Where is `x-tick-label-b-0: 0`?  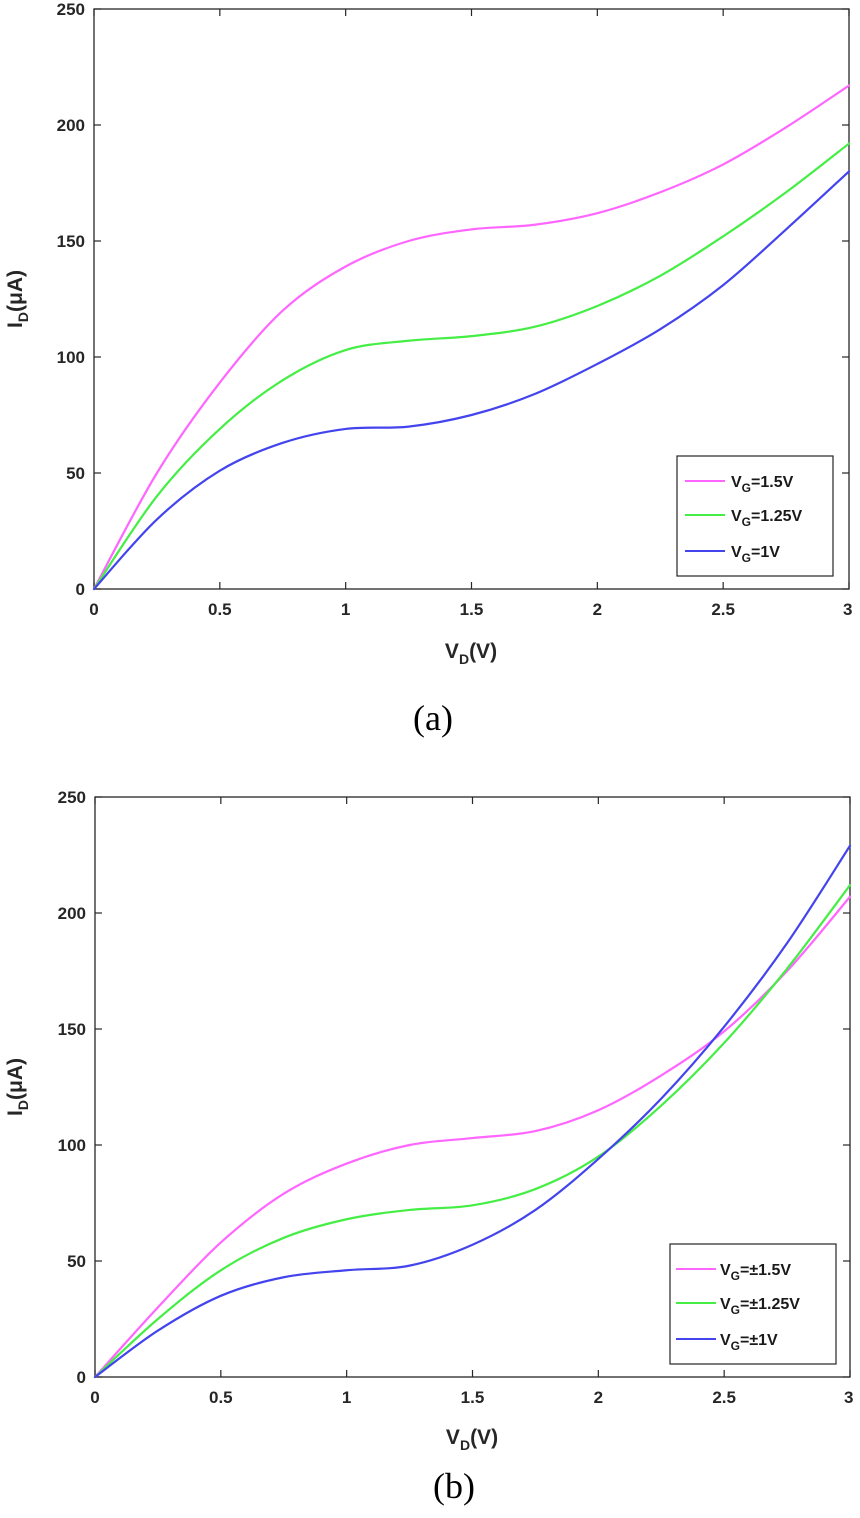
x-tick-label-b-0: 0 is located at coordinates (94, 1397).